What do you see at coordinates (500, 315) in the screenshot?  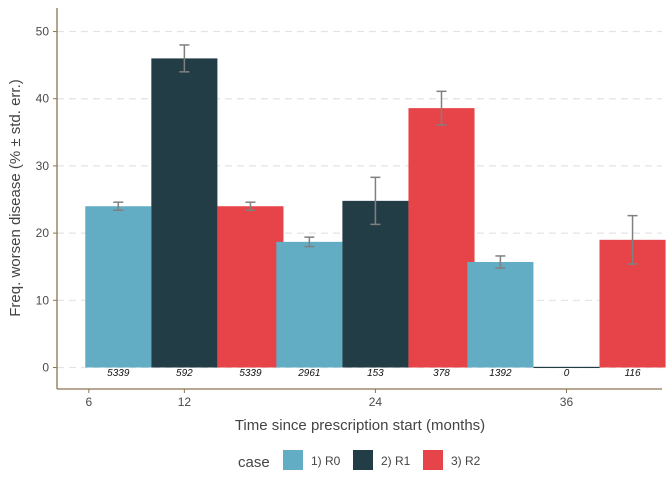 I see `bar-1) R0-36` at bounding box center [500, 315].